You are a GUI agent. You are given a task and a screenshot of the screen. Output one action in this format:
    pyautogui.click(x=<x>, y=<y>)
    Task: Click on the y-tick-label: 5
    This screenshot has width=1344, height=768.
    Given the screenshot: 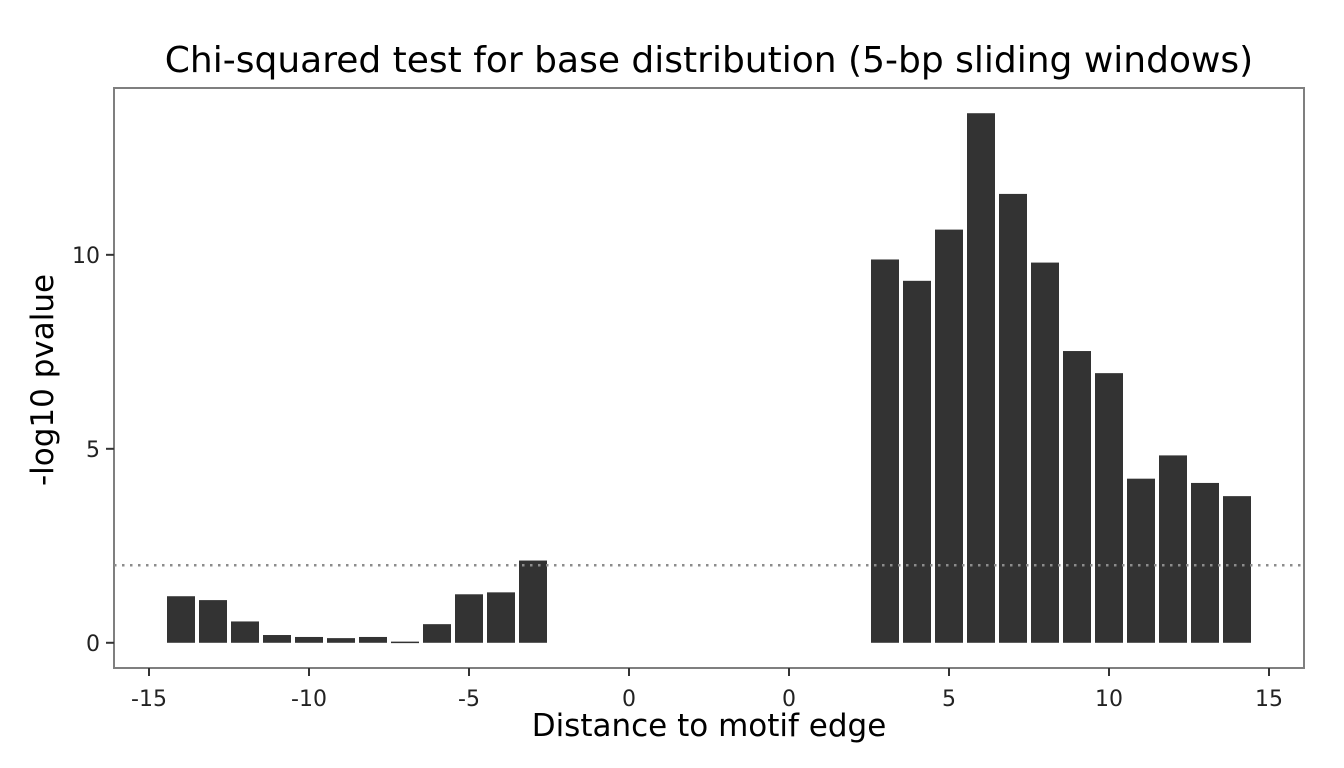 What is the action you would take?
    pyautogui.click(x=93, y=450)
    